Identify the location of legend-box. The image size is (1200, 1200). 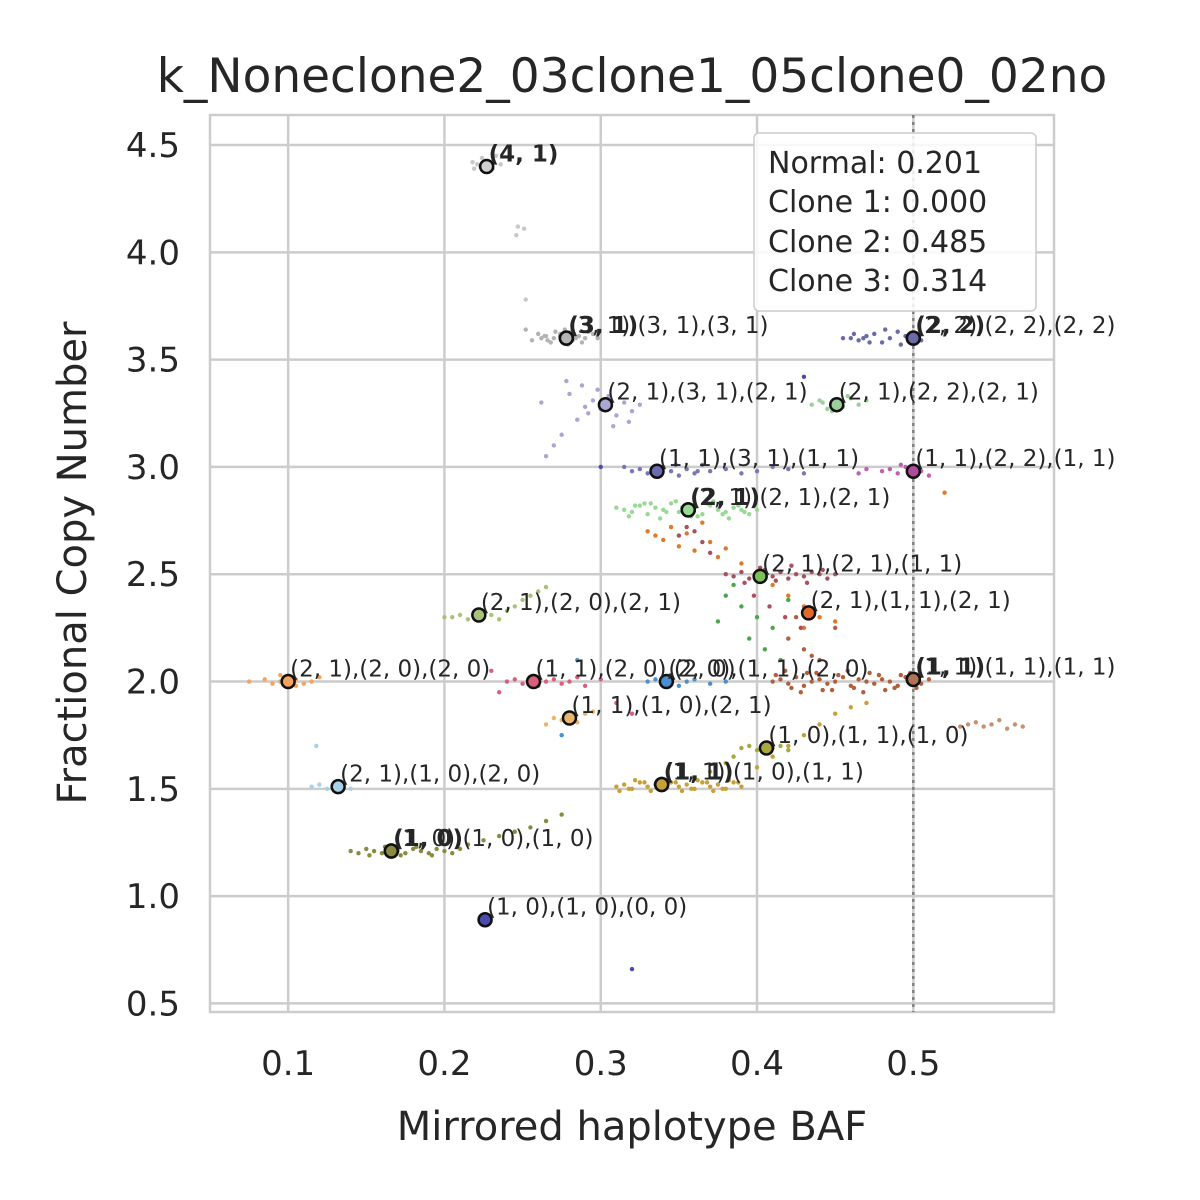
(895, 222).